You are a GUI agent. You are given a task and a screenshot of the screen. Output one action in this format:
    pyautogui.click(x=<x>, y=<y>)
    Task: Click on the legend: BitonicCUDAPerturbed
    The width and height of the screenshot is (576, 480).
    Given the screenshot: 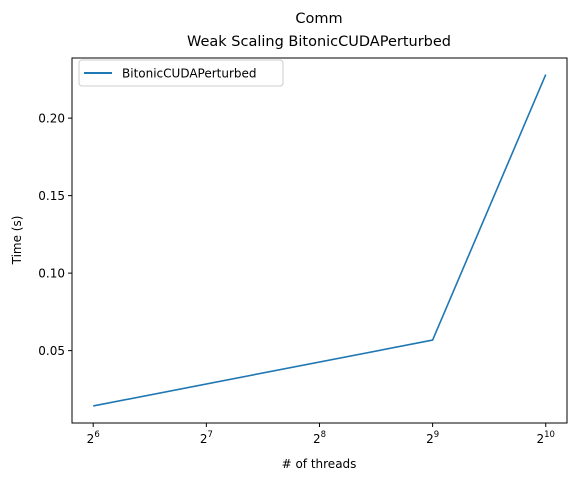 What is the action you would take?
    pyautogui.click(x=181, y=73)
    